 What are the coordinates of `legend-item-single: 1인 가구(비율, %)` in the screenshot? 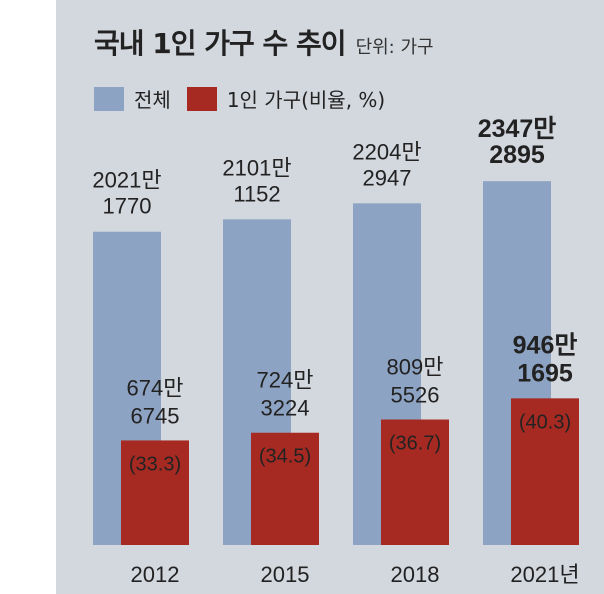 It's located at (286, 98).